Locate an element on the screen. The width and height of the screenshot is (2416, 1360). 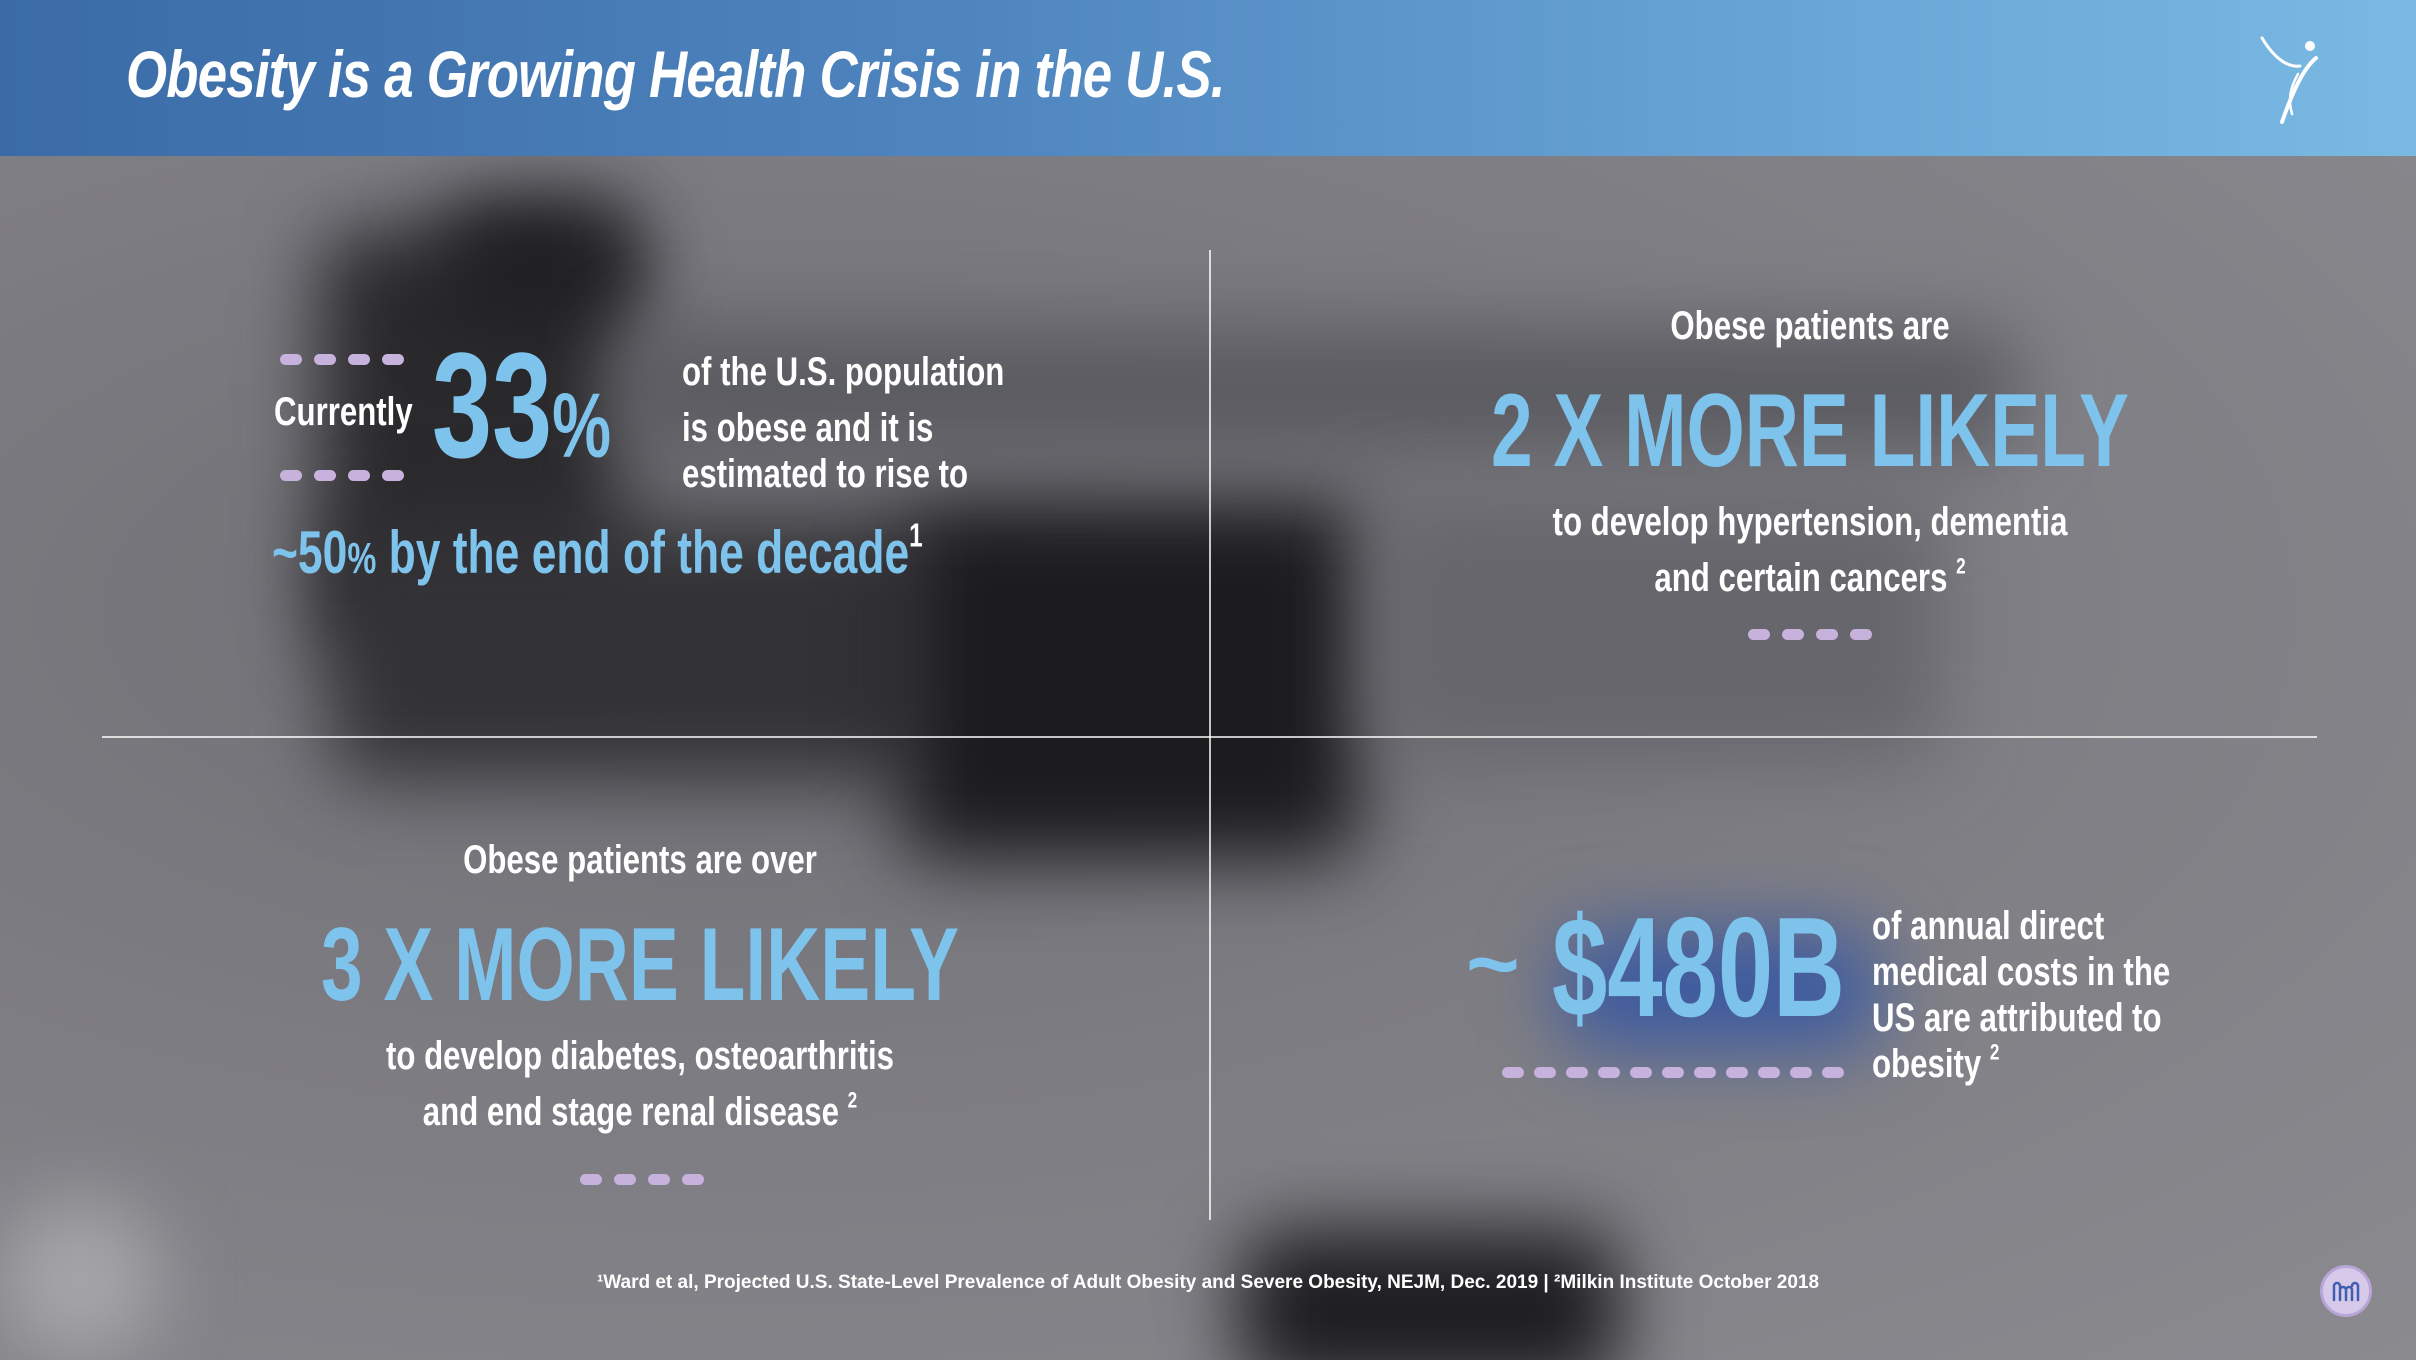
cost-line-4: obesity 2 is located at coordinates (1936, 1063).